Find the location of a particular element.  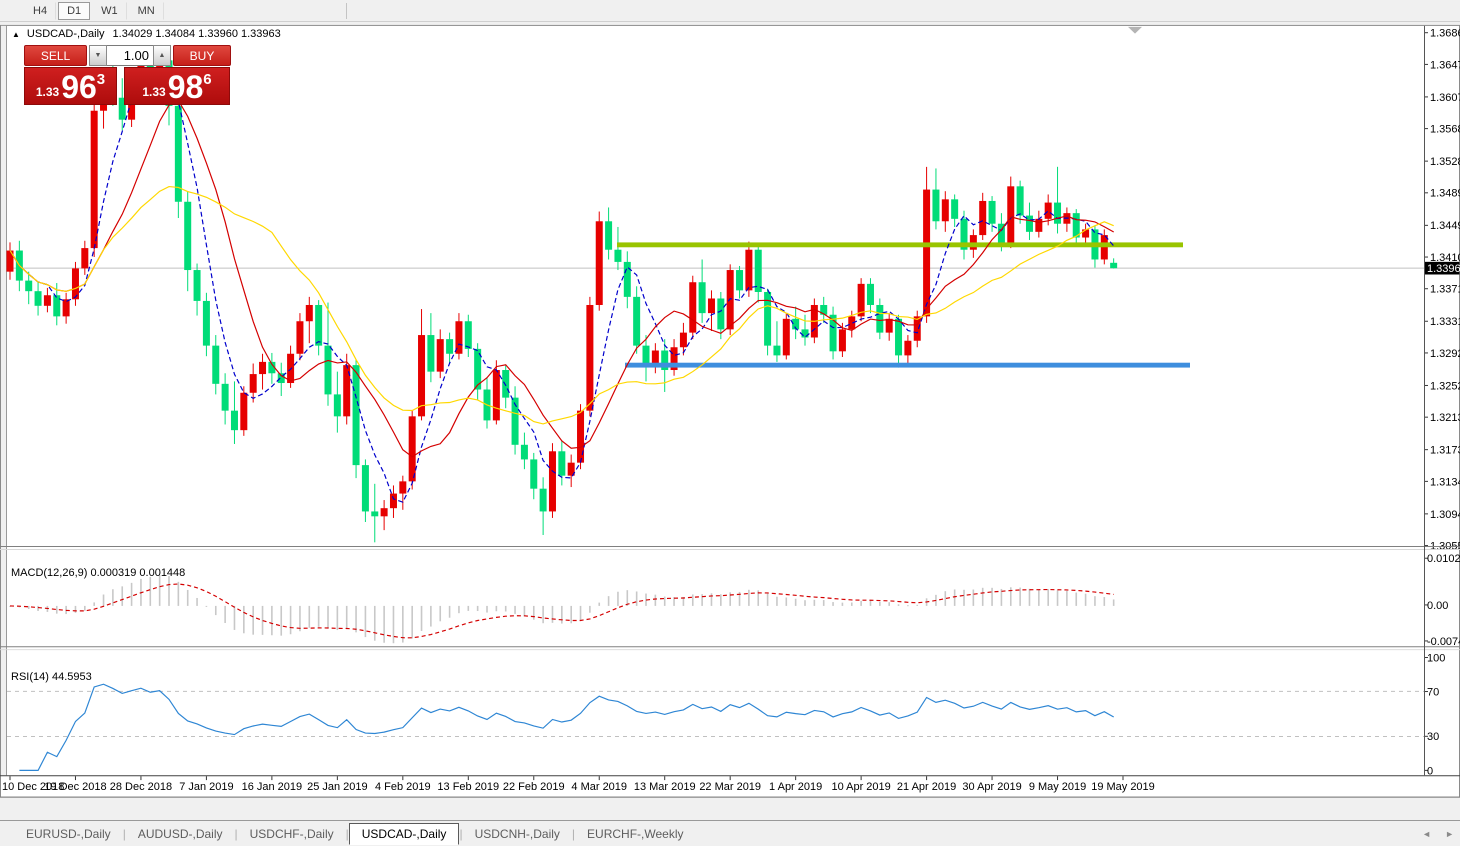

timeframe-buttons: H4 D1 W1 MN is located at coordinates (95, 10).